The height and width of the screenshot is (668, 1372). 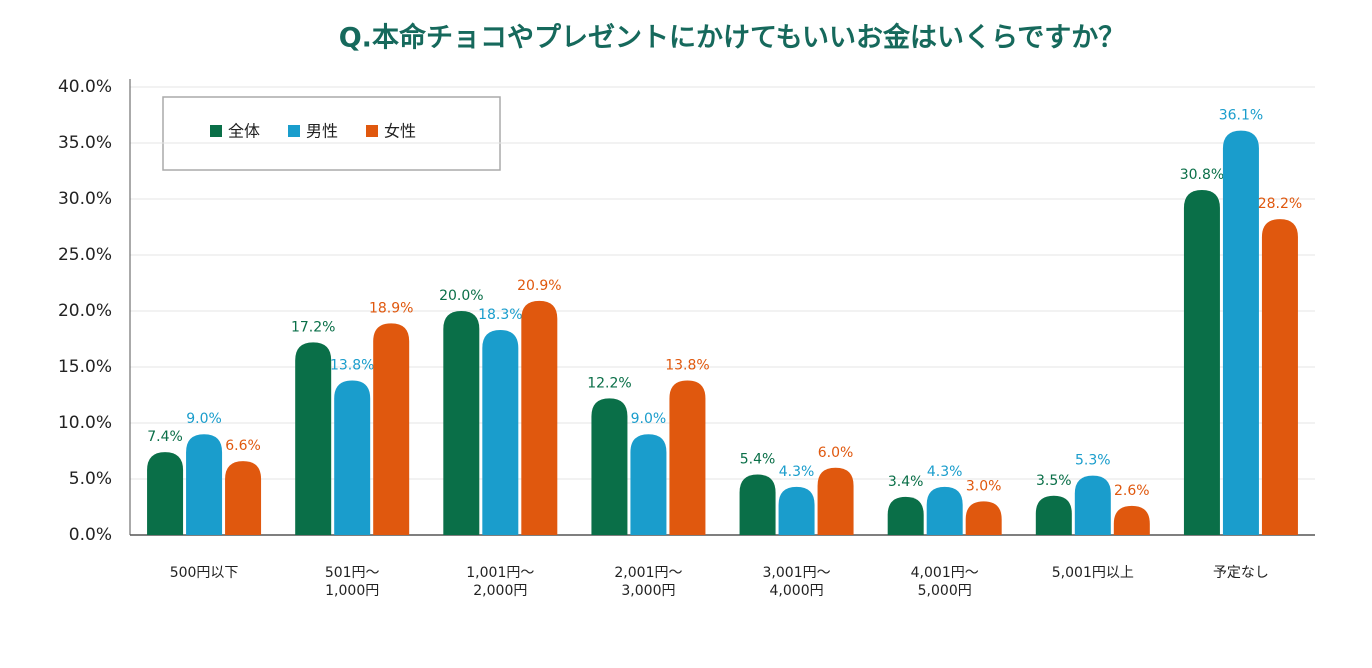 What do you see at coordinates (500, 315) in the screenshot?
I see `value-label: 18.3%` at bounding box center [500, 315].